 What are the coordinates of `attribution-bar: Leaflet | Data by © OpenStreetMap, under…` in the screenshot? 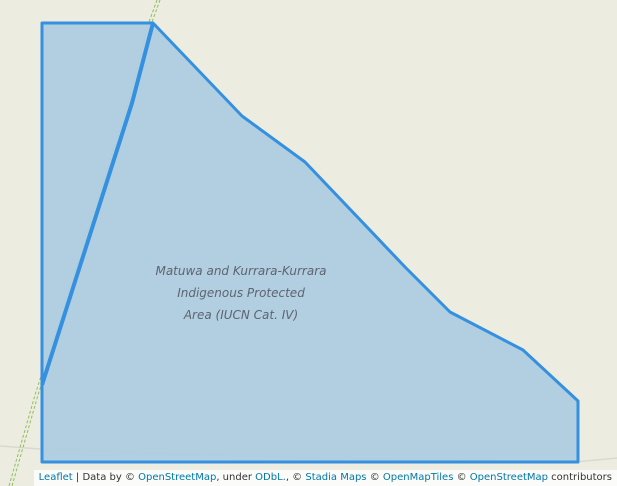 It's located at (325, 478).